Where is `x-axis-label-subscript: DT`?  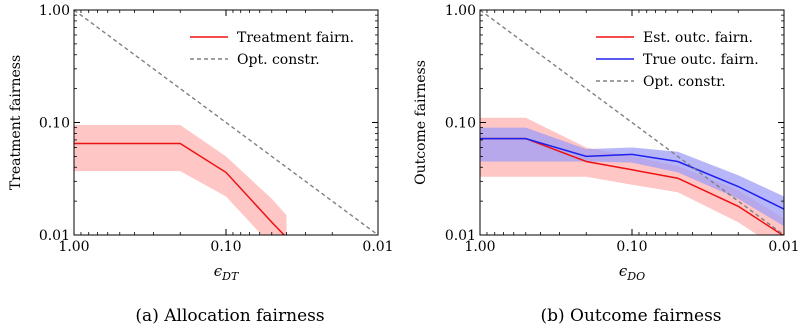 x-axis-label-subscript: DT is located at coordinates (230, 276).